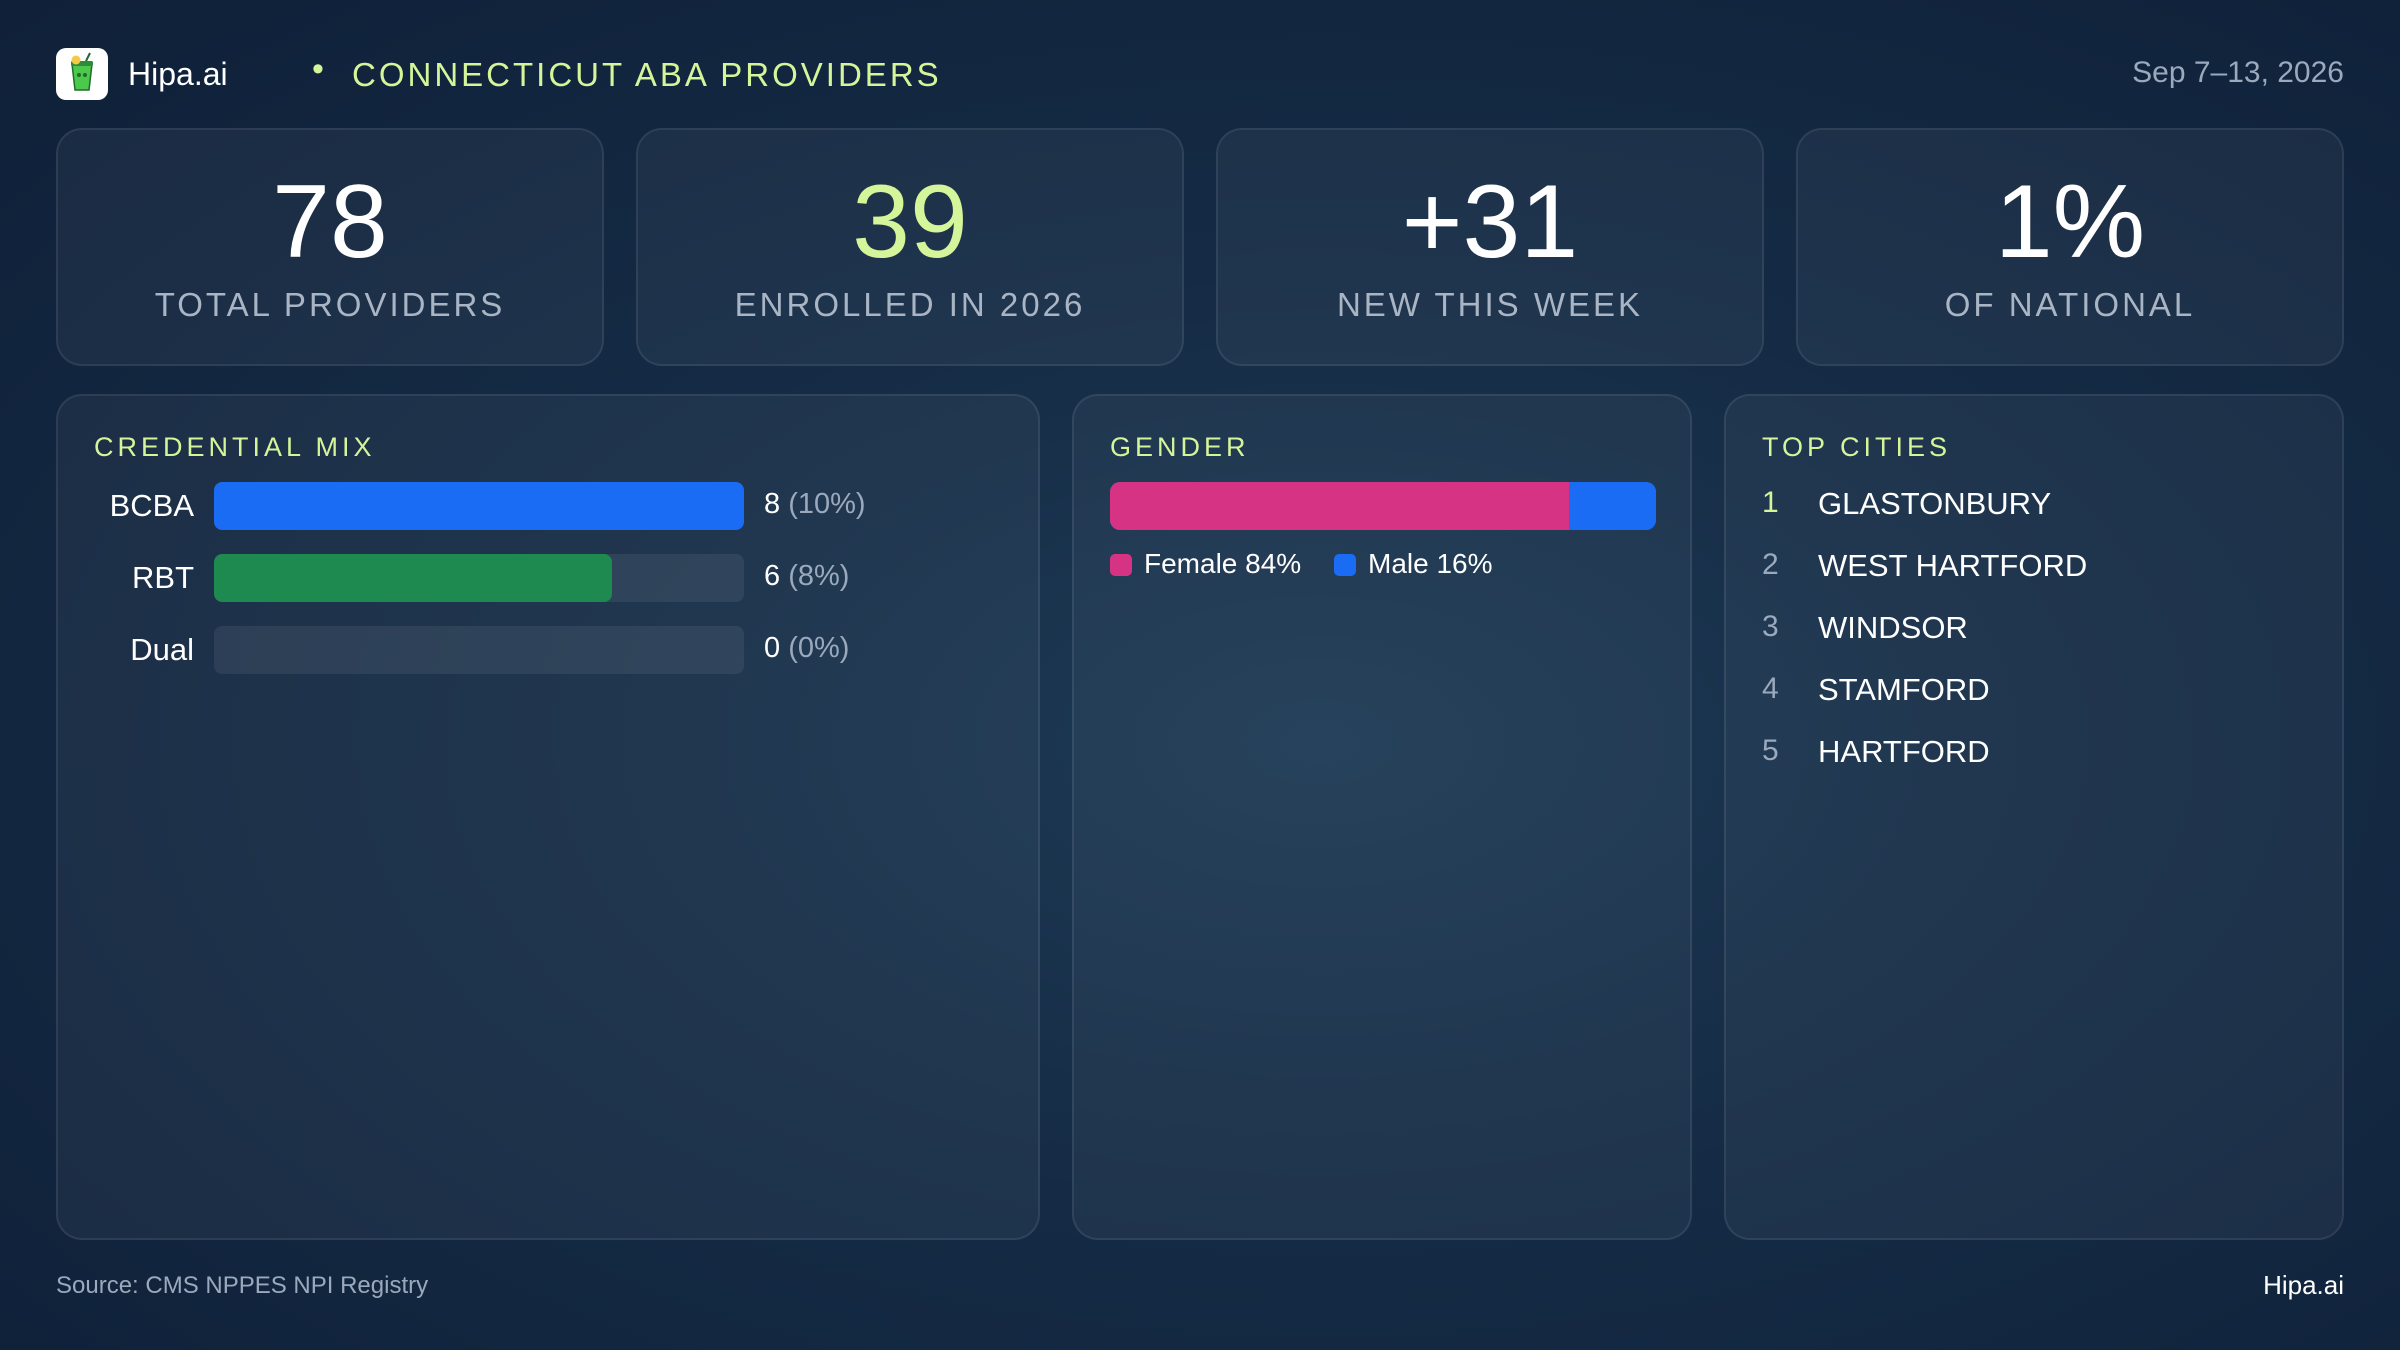  What do you see at coordinates (772, 576) in the screenshot?
I see `bar-count: 6` at bounding box center [772, 576].